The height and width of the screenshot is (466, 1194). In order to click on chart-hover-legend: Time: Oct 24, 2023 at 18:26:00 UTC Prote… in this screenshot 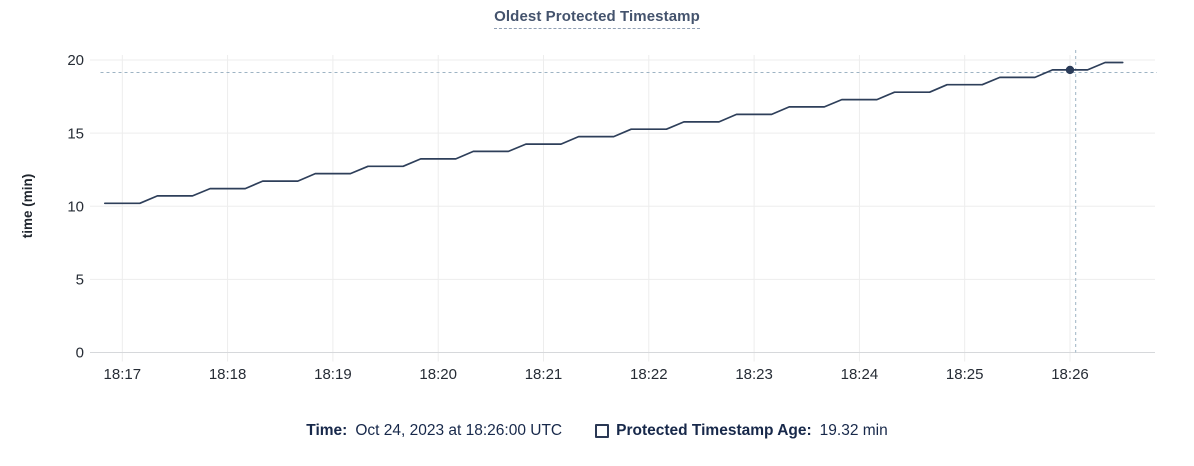, I will do `click(597, 431)`.